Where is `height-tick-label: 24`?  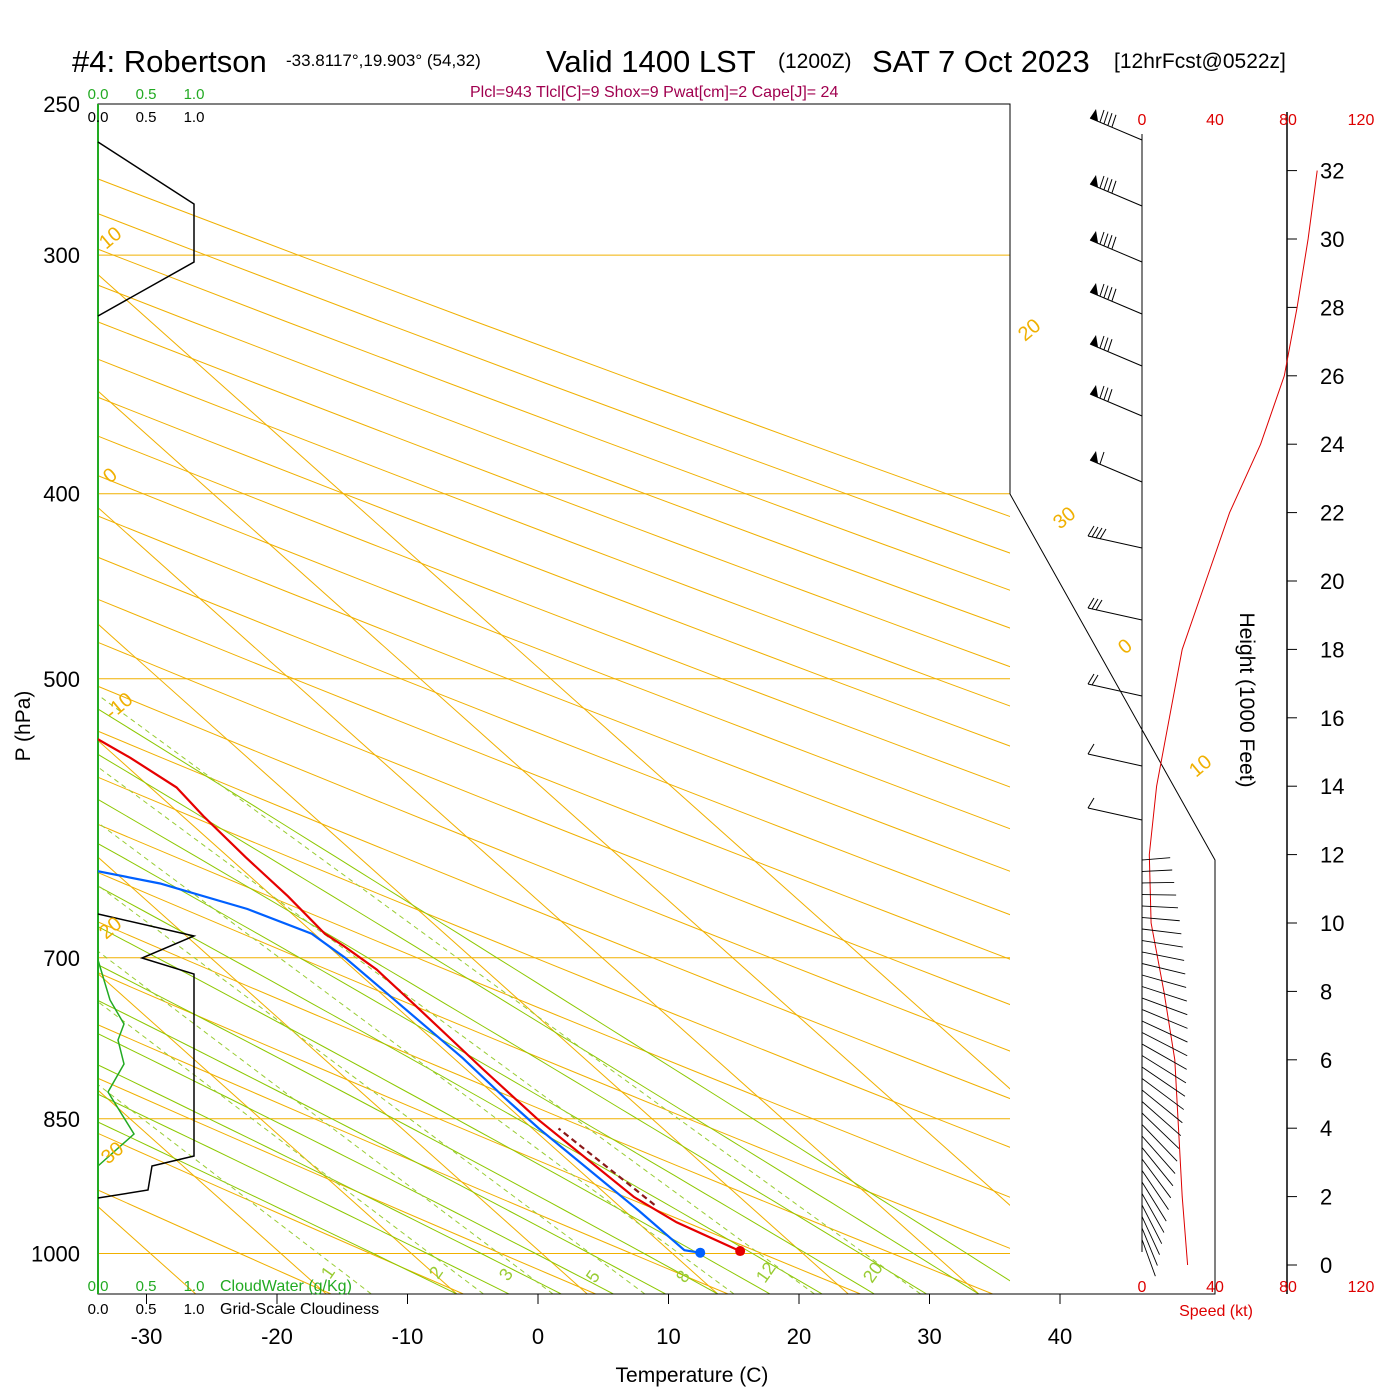
height-tick-label: 24 is located at coordinates (1332, 444).